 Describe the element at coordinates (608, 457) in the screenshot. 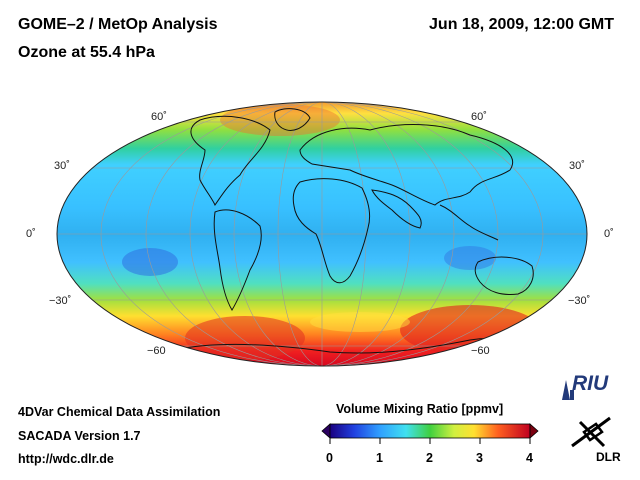

I see `dlr-logo: DLR` at that location.